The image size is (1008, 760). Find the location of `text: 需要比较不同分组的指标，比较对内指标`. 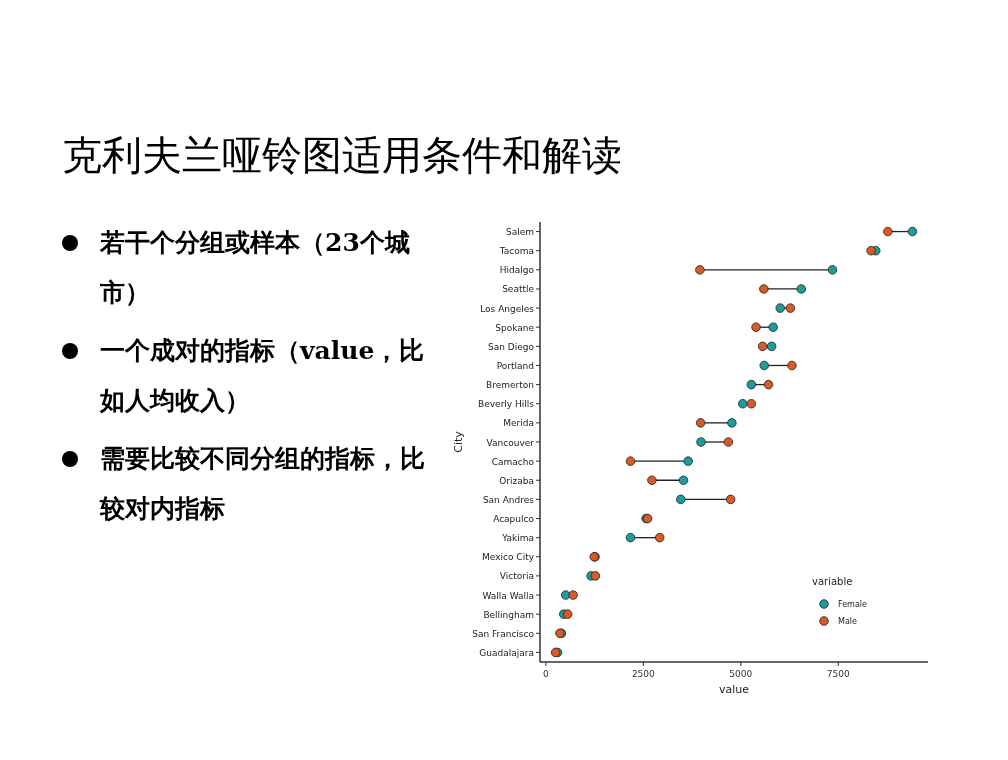

text: 需要比较不同分组的指标，比较对内指标 is located at coordinates (262, 484).